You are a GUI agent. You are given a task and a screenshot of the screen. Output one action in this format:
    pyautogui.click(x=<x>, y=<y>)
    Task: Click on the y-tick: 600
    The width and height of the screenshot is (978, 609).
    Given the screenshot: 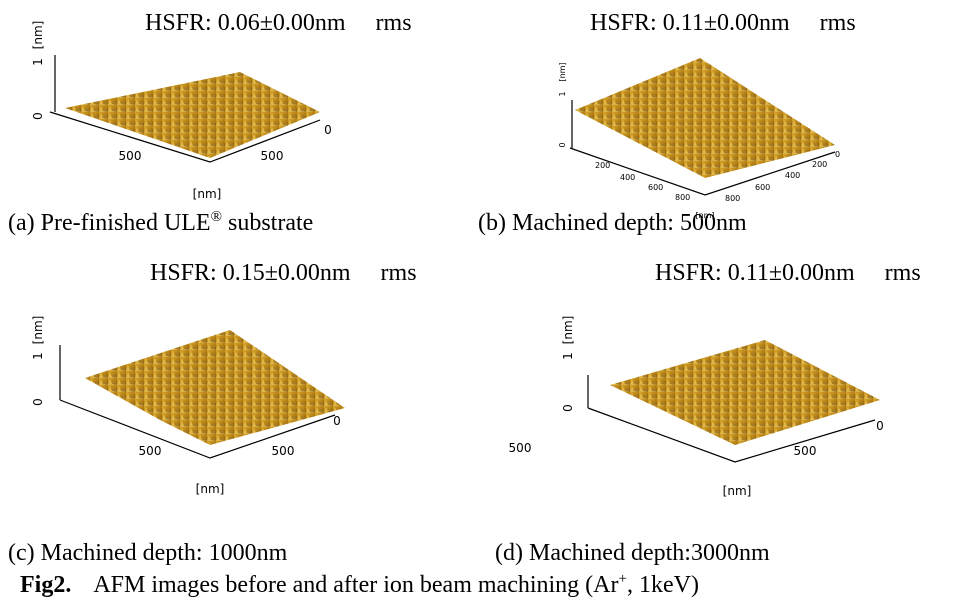 What is the action you would take?
    pyautogui.click(x=762, y=187)
    